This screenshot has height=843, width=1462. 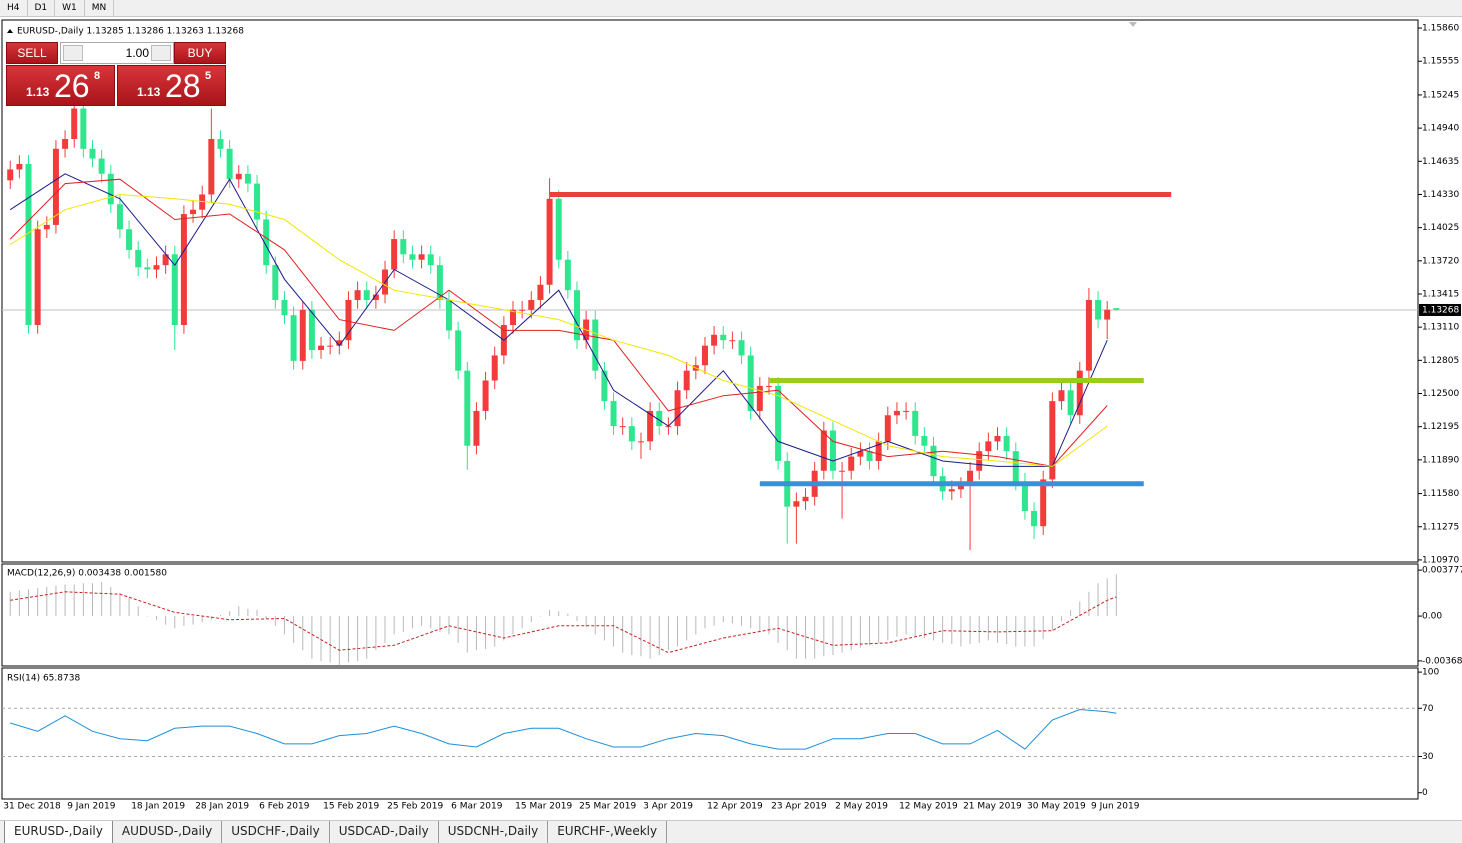 I want to click on sell-button: SELL, so click(x=32, y=53).